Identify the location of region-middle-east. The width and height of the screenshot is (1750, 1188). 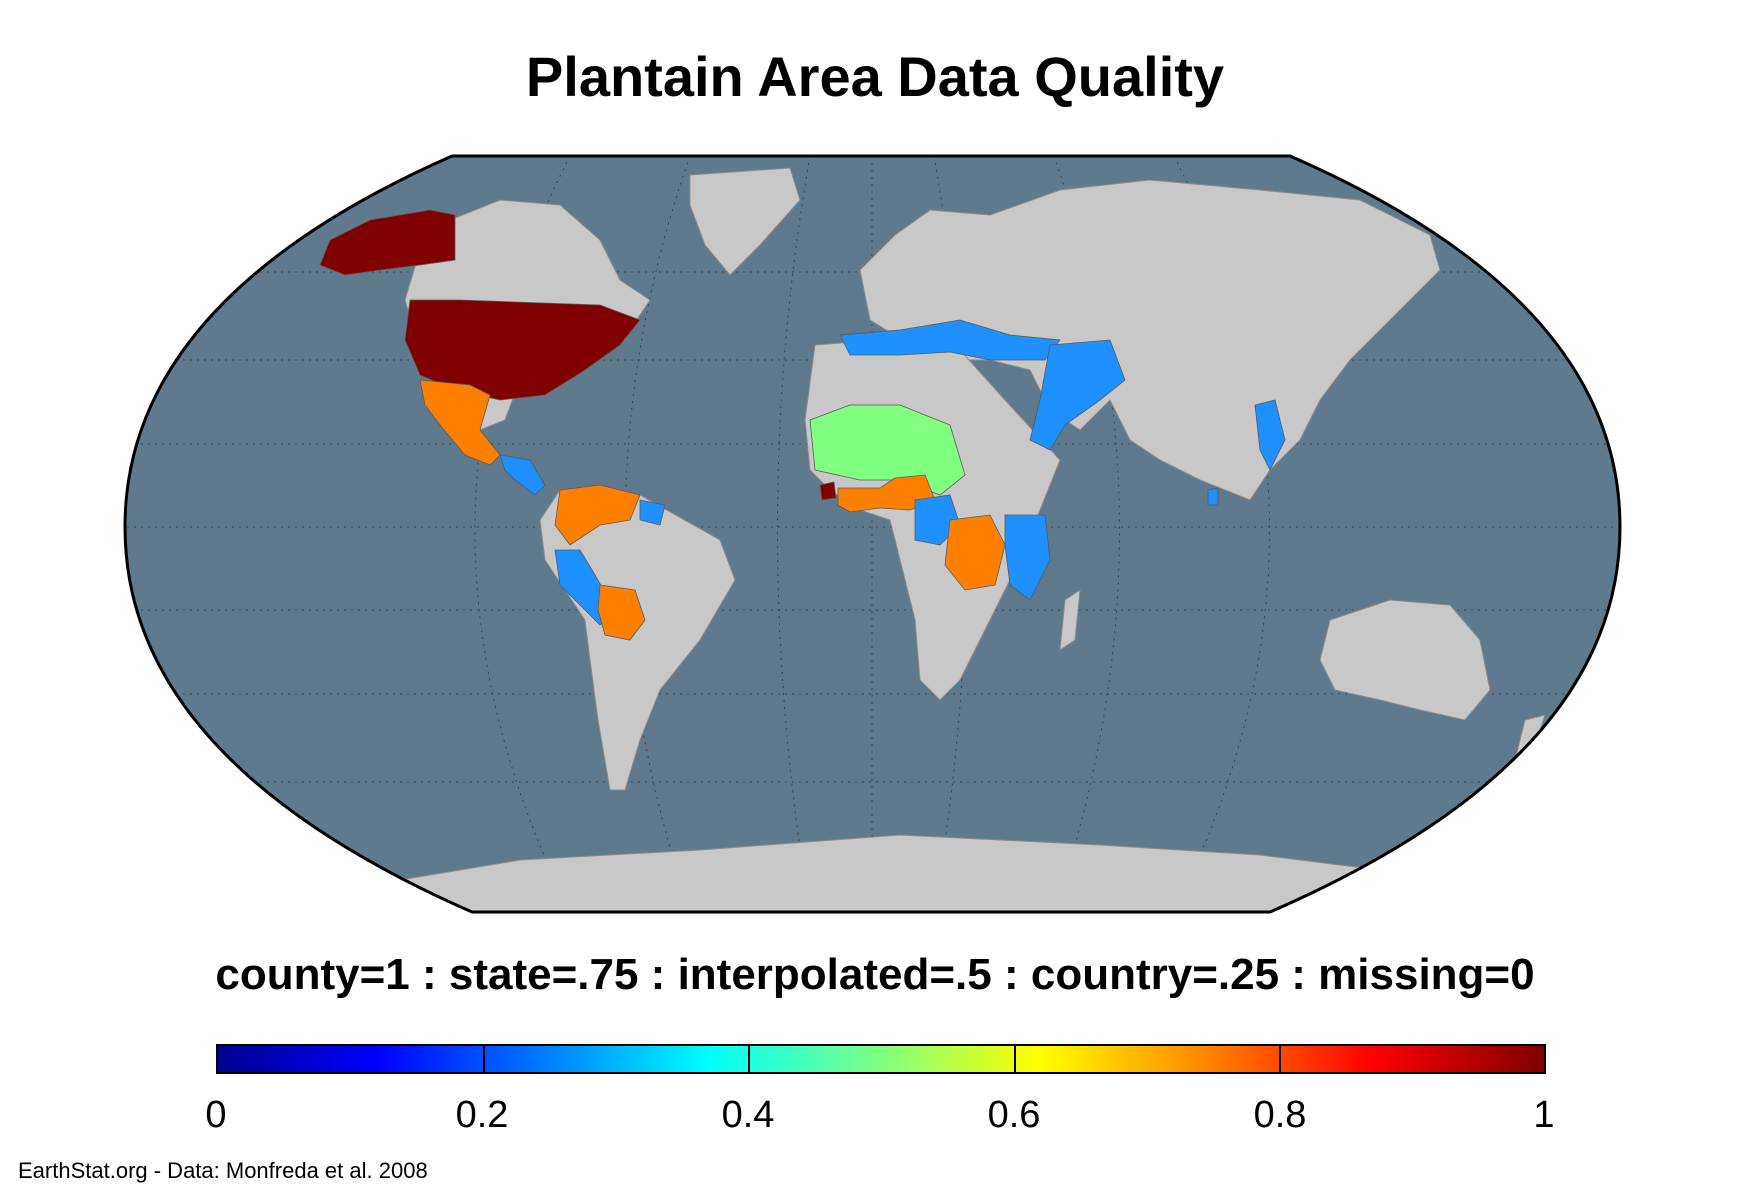
(1077, 395).